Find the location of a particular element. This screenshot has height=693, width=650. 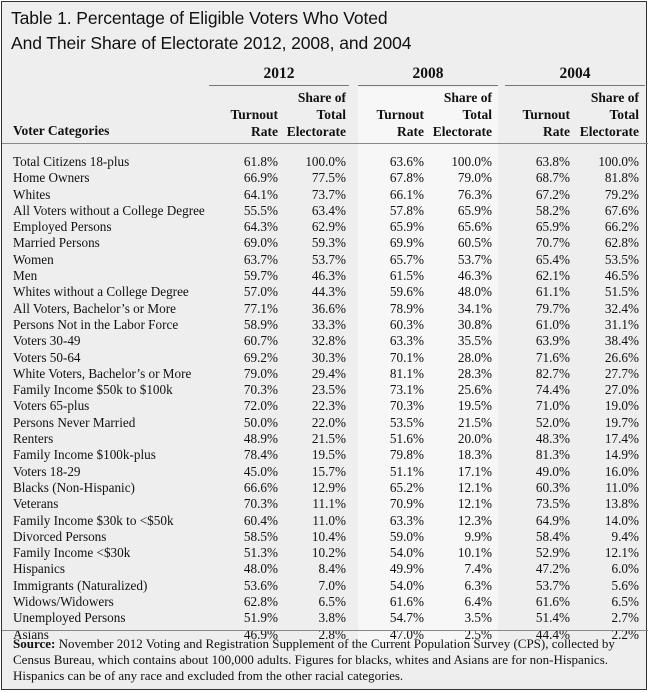

turnout-cell: 60.3% is located at coordinates (552, 487).